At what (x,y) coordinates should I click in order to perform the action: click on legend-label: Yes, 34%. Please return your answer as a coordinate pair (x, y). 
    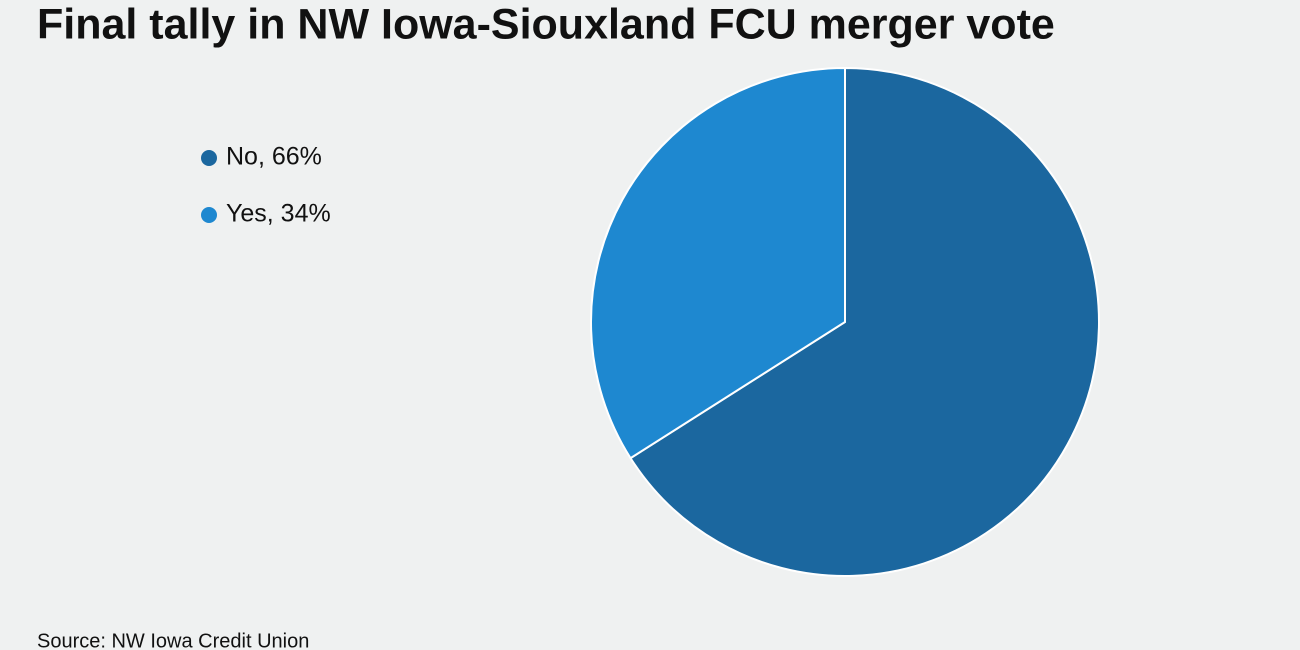
    Looking at the image, I should click on (278, 214).